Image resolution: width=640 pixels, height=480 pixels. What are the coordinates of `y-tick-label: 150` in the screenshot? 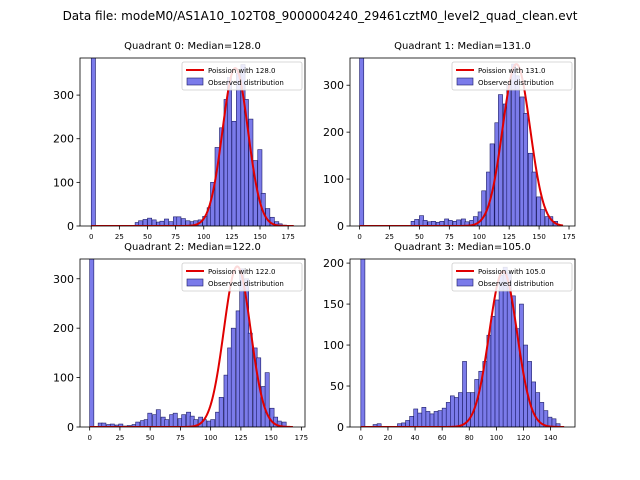 It's located at (333, 304).